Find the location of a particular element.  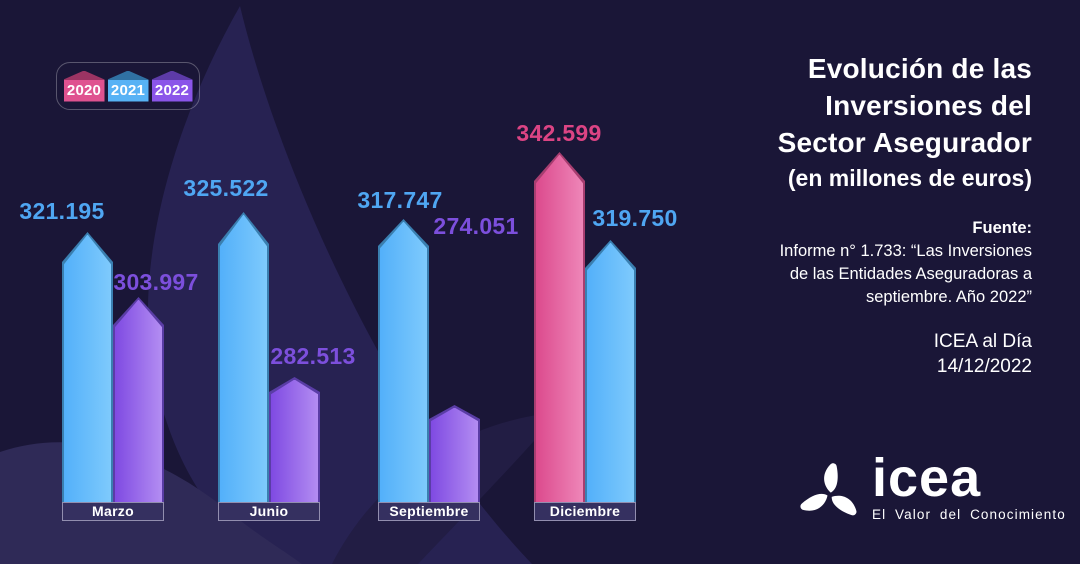

month-label-junio: Junio is located at coordinates (269, 511).